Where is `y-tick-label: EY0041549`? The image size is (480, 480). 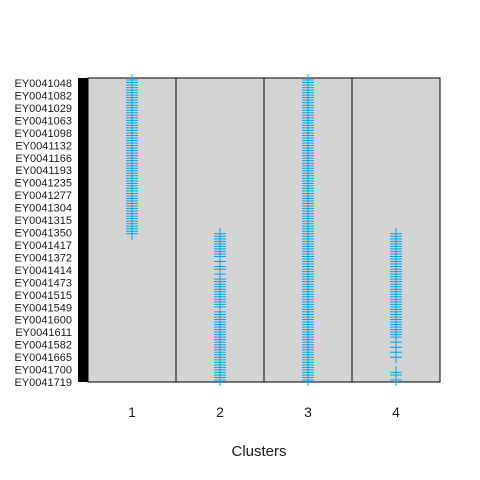 y-tick-label: EY0041549 is located at coordinates (44, 308).